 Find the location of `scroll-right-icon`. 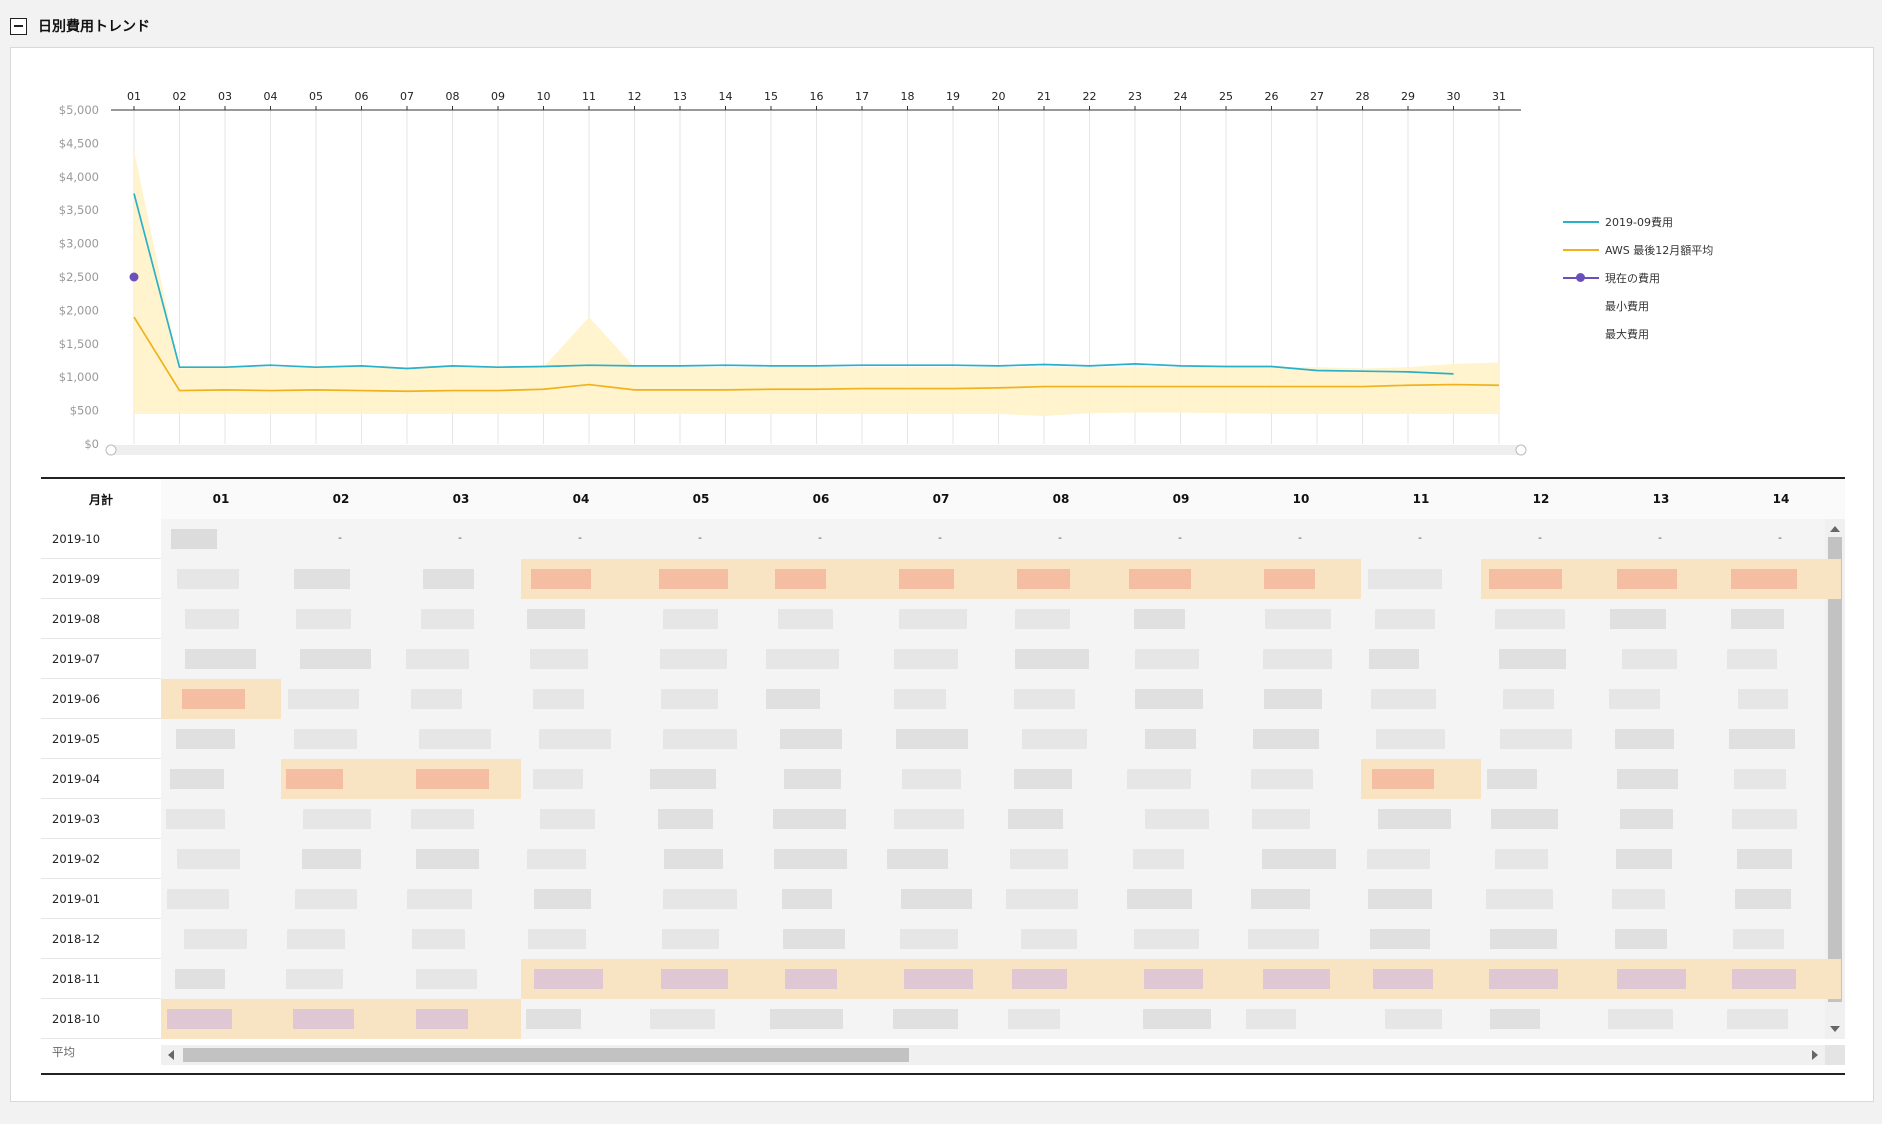

scroll-right-icon is located at coordinates (1815, 1055).